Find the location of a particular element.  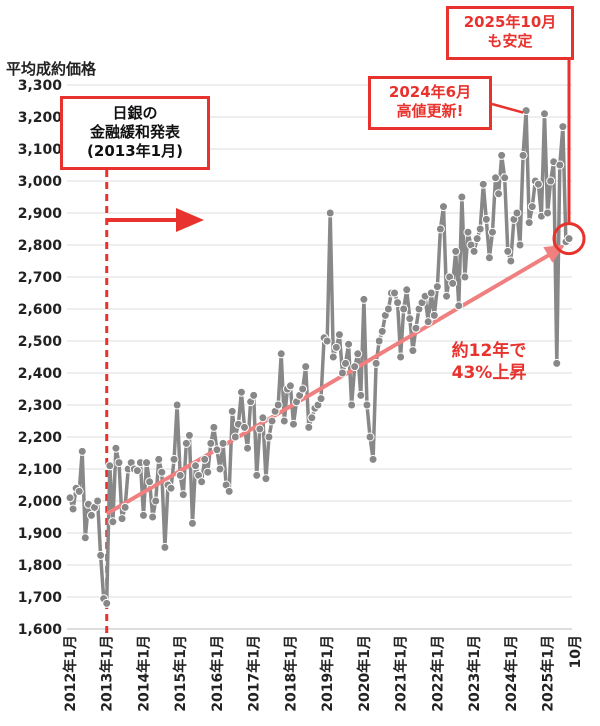

oct2025-callout-line-1: 2025年10月 is located at coordinates (510, 22).